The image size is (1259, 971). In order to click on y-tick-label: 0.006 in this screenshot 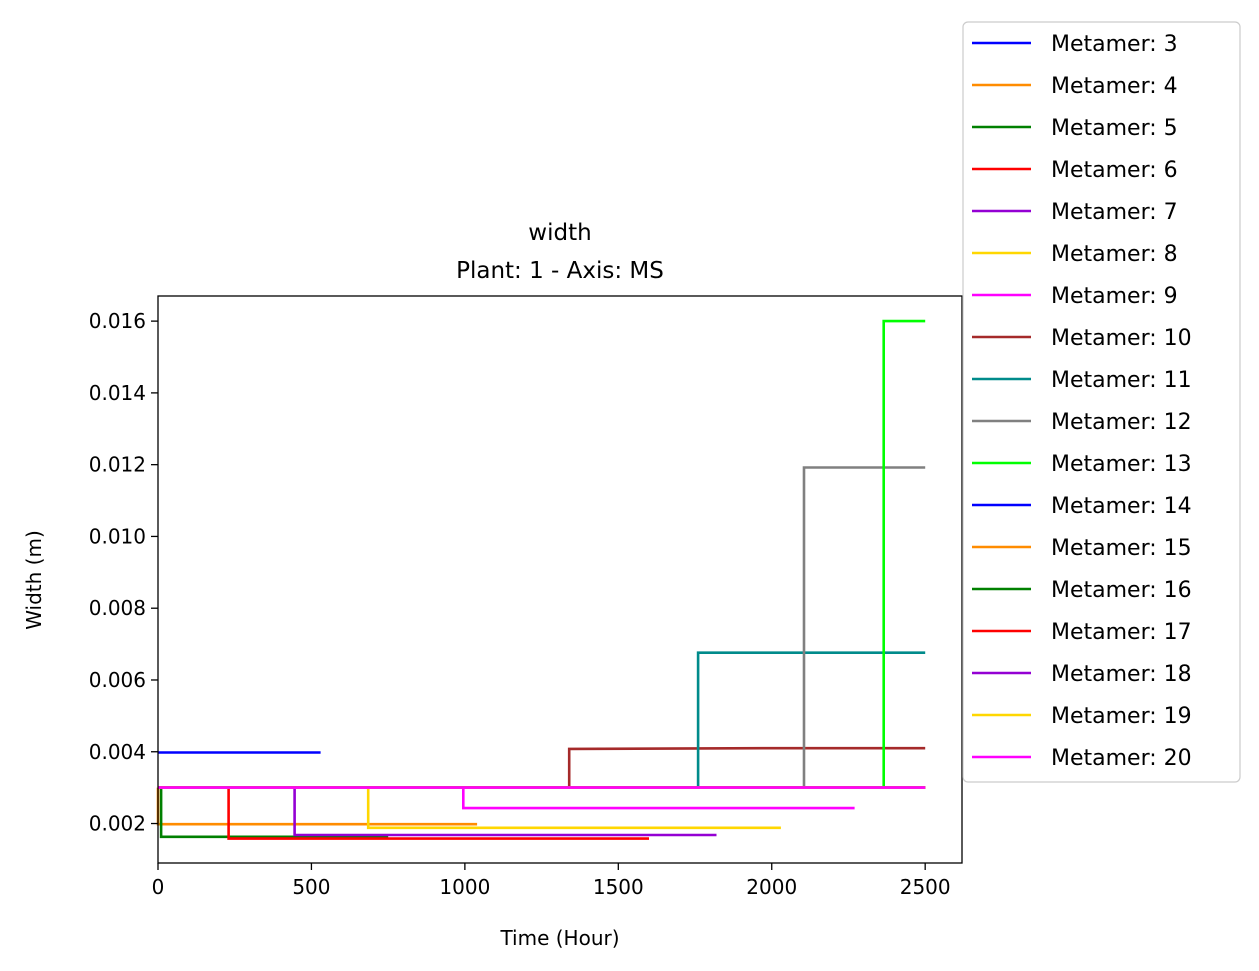, I will do `click(117, 680)`.